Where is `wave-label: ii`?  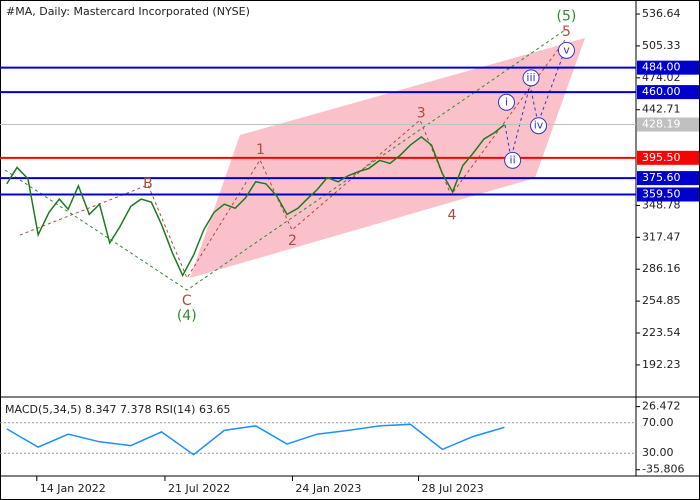 wave-label: ii is located at coordinates (513, 159).